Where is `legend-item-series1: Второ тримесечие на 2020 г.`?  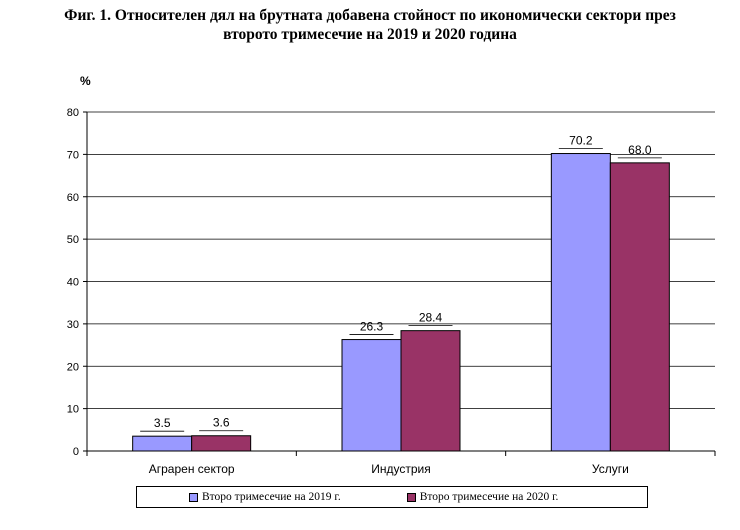 legend-item-series1: Второ тримесечие на 2020 г. is located at coordinates (482, 497).